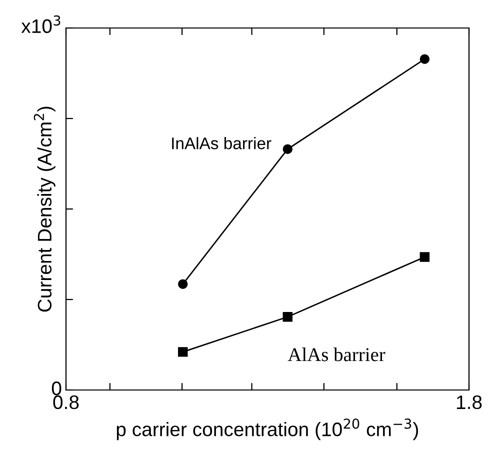 This screenshot has width=490, height=468. I want to click on text: 0, so click(57, 388).